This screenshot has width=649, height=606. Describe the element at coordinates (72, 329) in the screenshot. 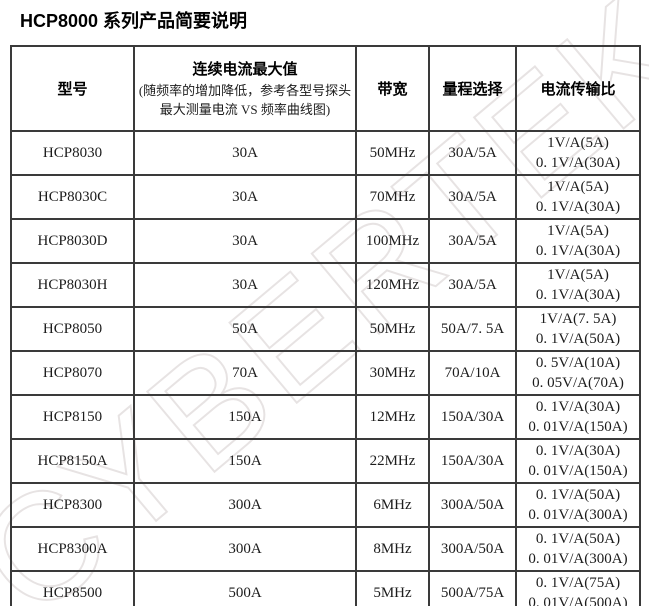

I see `model-cell: HCP8050` at that location.